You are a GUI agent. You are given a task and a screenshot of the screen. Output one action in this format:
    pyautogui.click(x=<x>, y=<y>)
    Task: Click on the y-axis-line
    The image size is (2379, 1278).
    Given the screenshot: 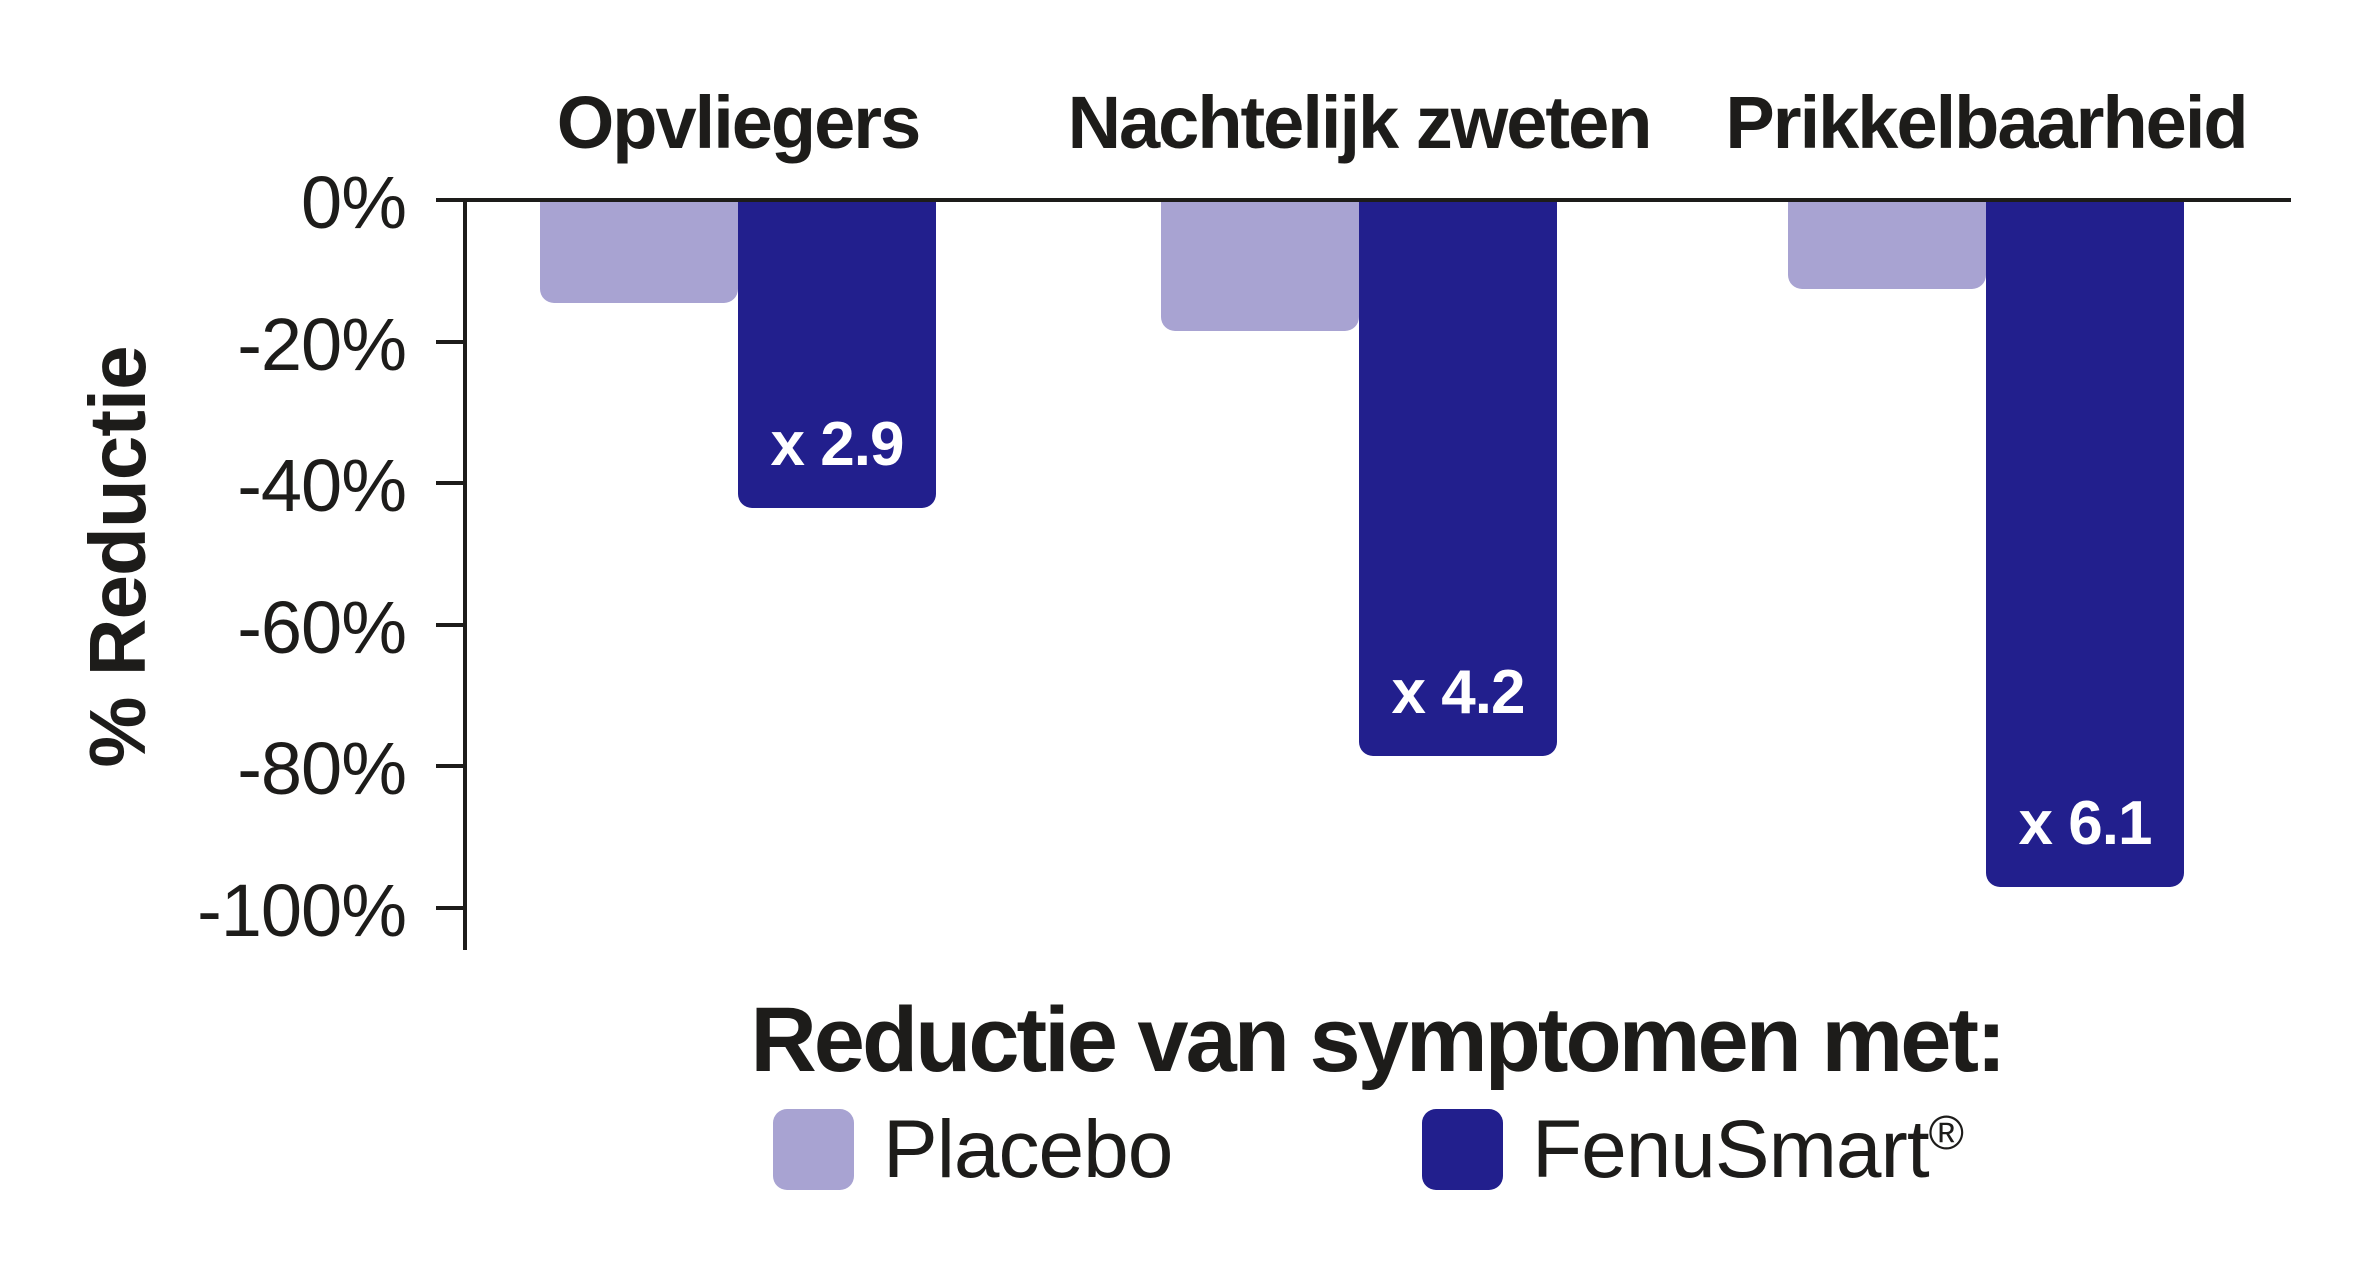 What is the action you would take?
    pyautogui.click(x=465, y=574)
    